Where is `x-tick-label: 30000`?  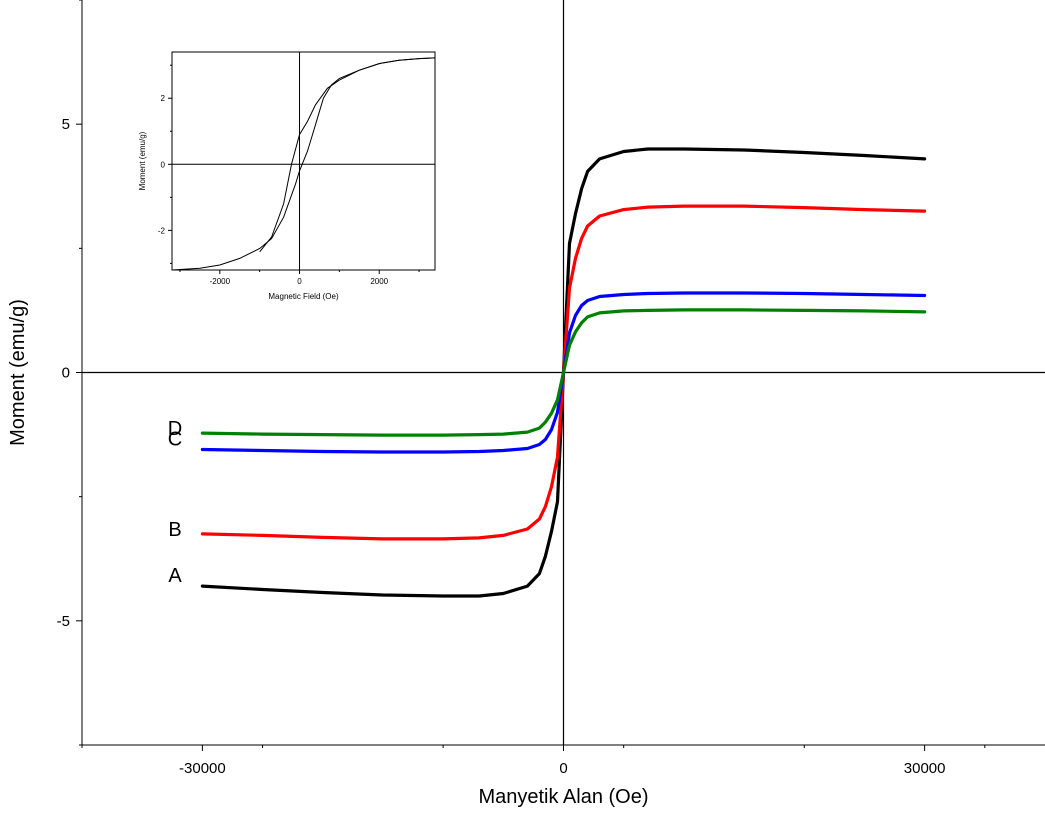
x-tick-label: 30000 is located at coordinates (925, 768).